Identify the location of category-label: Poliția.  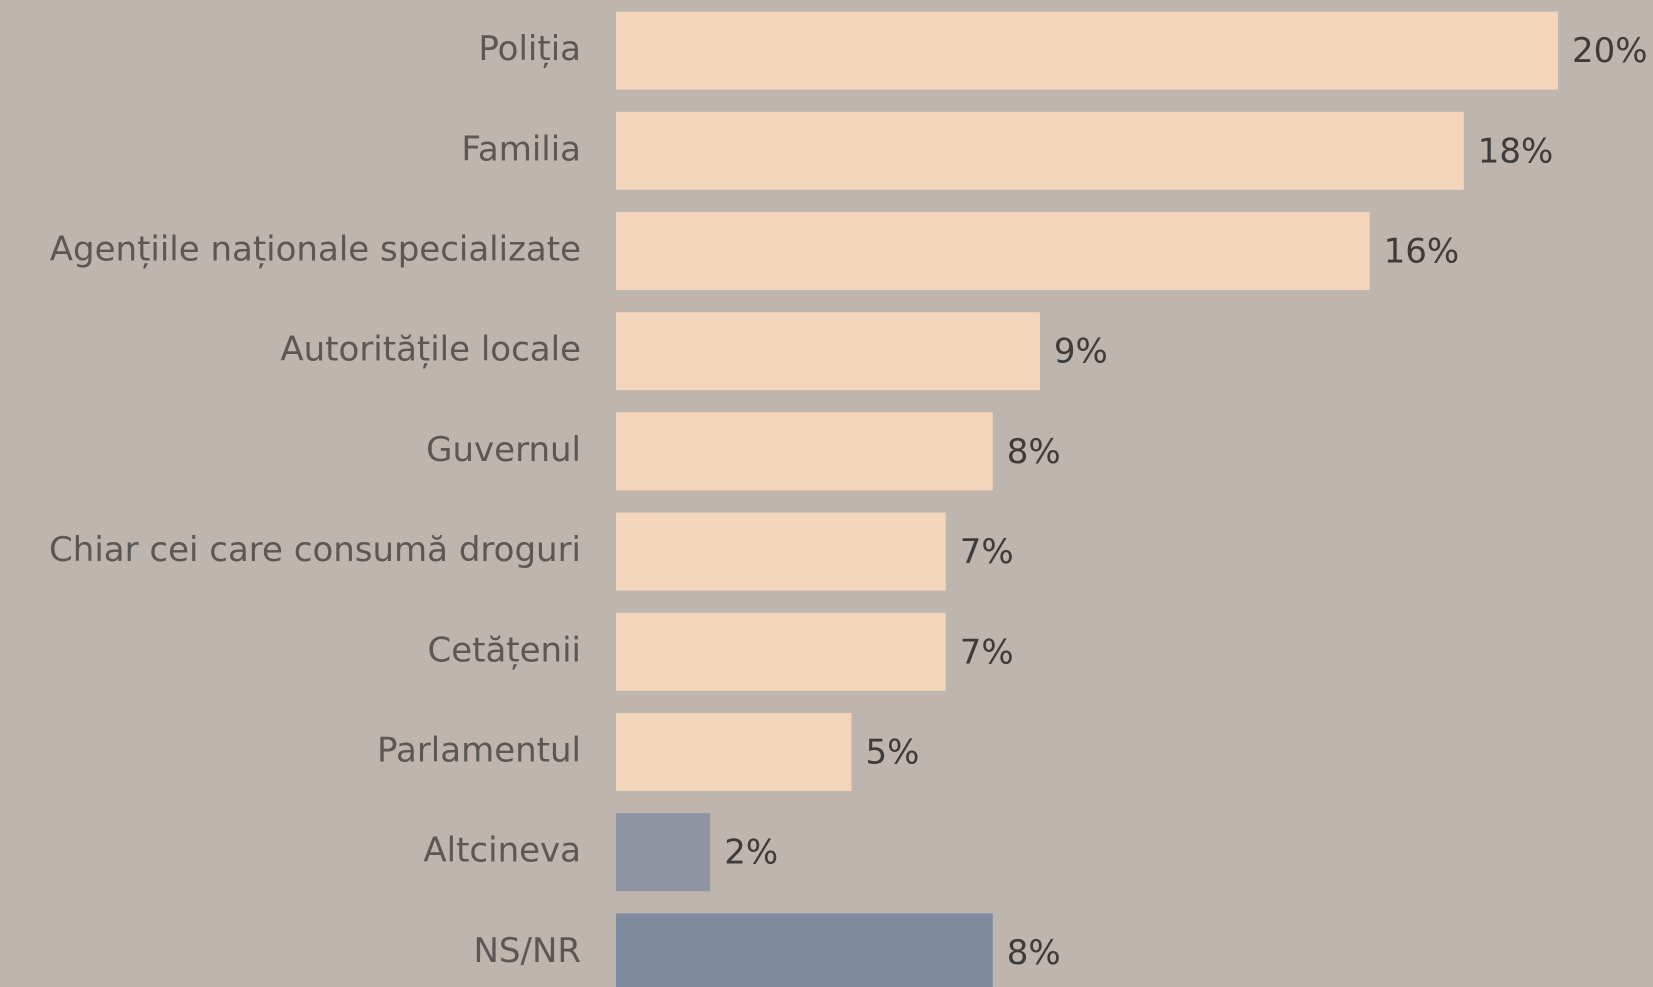
(529, 49).